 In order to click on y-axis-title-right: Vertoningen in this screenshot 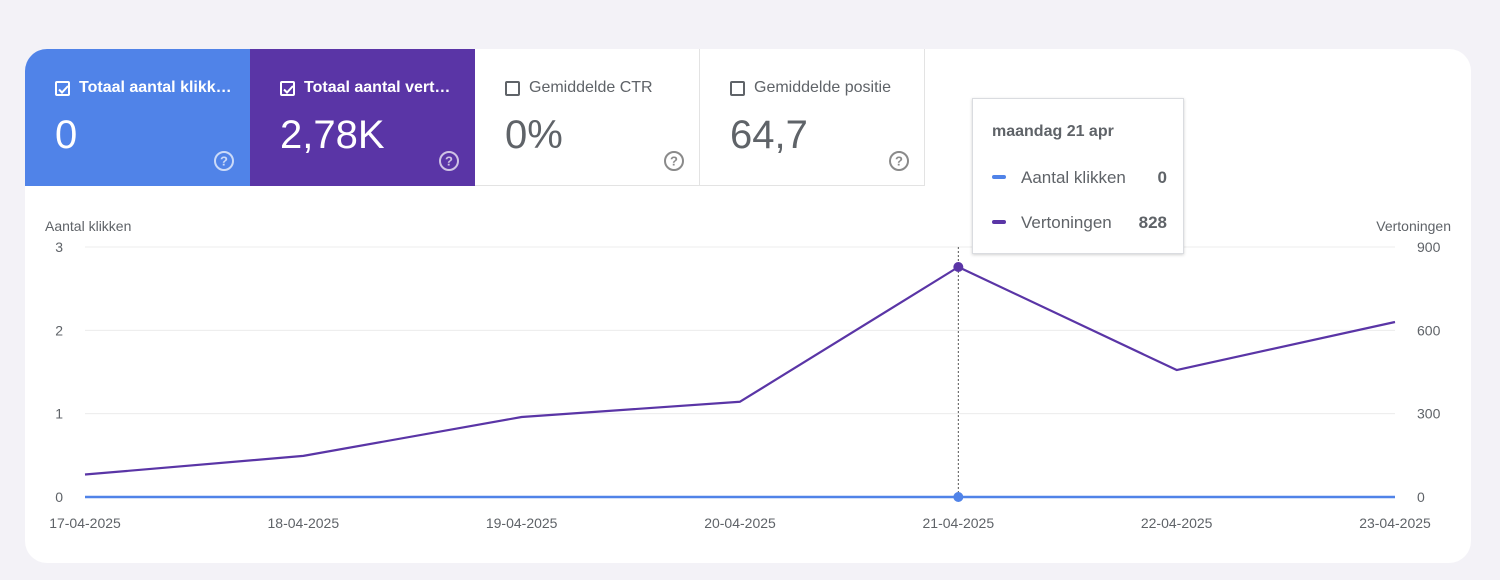, I will do `click(1413, 226)`.